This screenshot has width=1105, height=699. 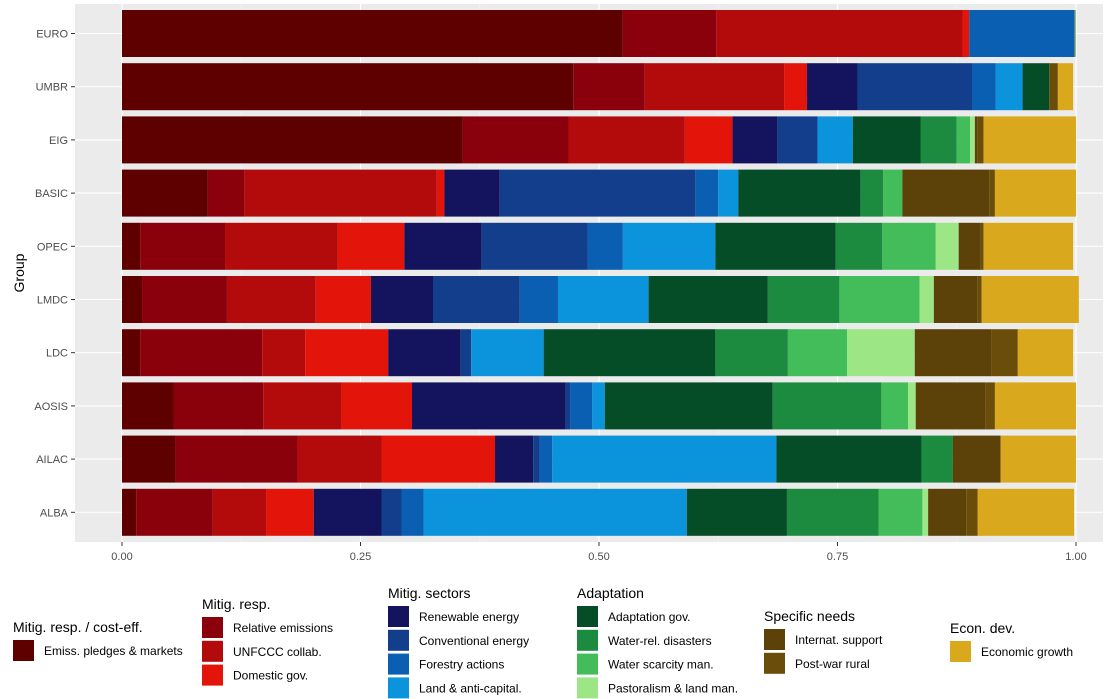 What do you see at coordinates (469, 617) in the screenshot?
I see `legend-label: Renewable energy` at bounding box center [469, 617].